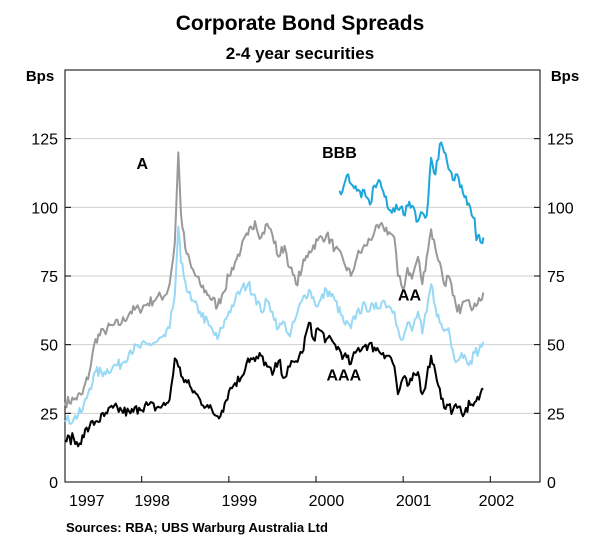 The image size is (600, 550). I want to click on series-label-bbb: BBB, so click(339, 153).